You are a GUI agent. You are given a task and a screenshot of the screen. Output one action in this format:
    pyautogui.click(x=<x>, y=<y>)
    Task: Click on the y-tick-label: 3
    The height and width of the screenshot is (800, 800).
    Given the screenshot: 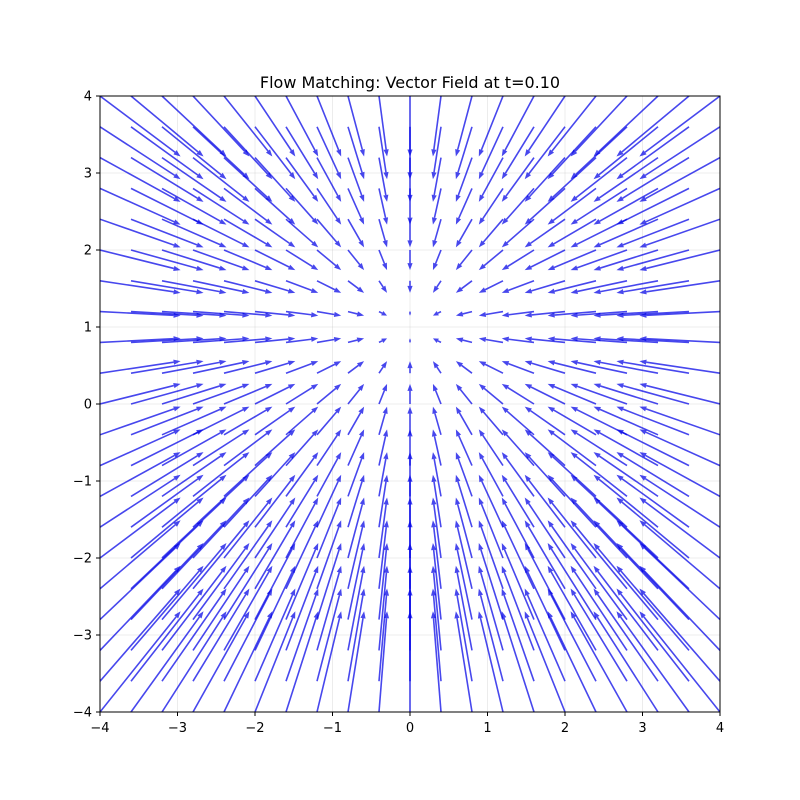 What is the action you would take?
    pyautogui.click(x=88, y=174)
    